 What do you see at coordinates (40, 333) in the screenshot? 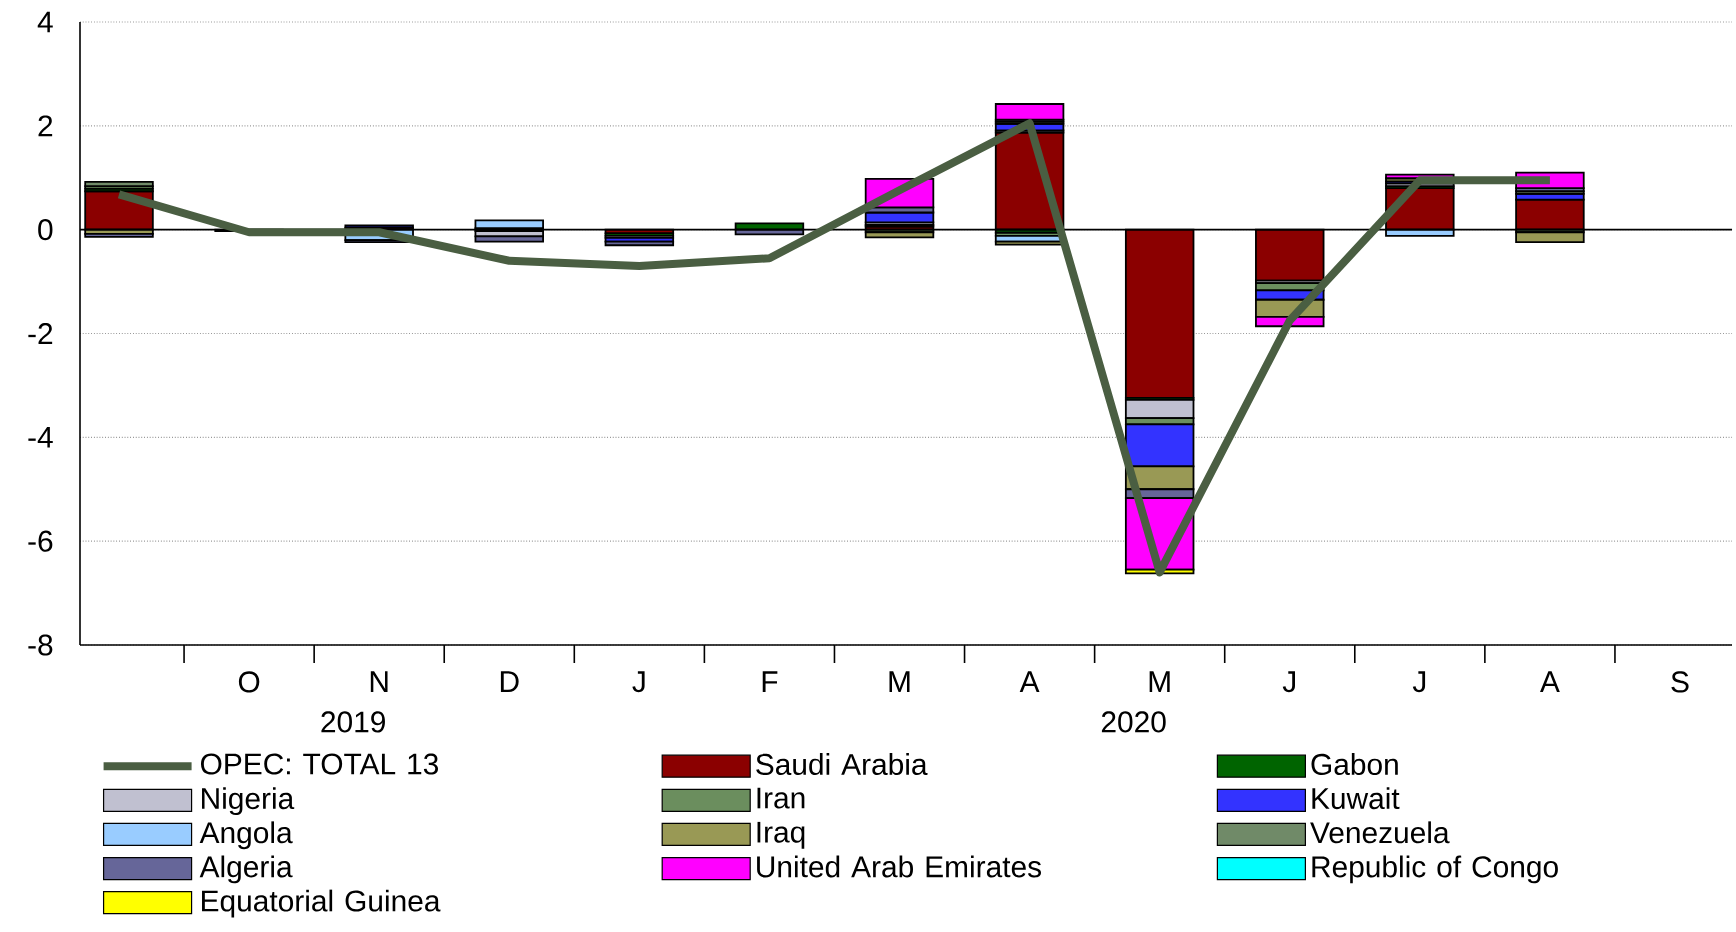
I see `y-tick-label: -2` at bounding box center [40, 333].